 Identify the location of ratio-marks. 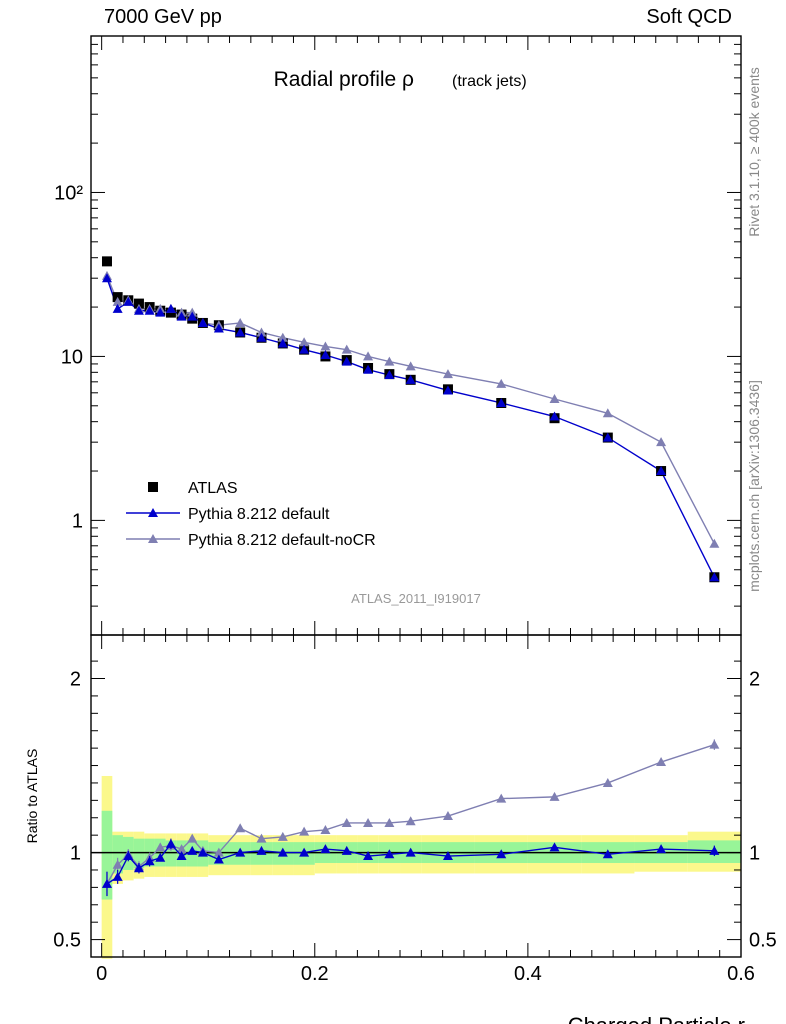
(410, 818).